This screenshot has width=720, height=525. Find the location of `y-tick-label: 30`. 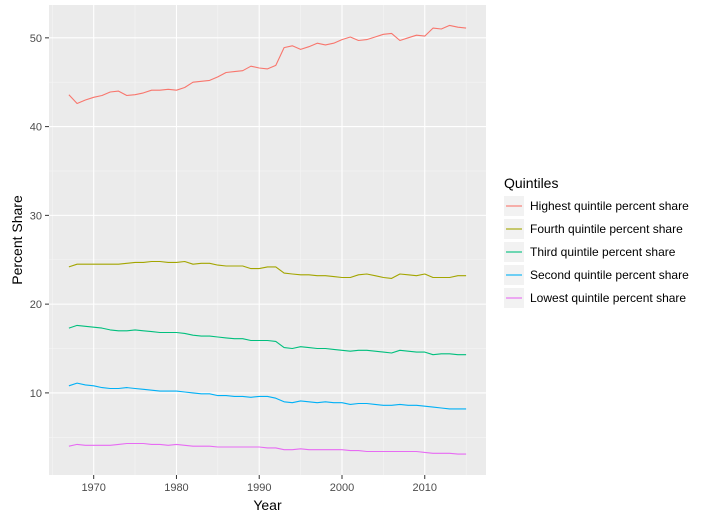

y-tick-label: 30 is located at coordinates (36, 216).